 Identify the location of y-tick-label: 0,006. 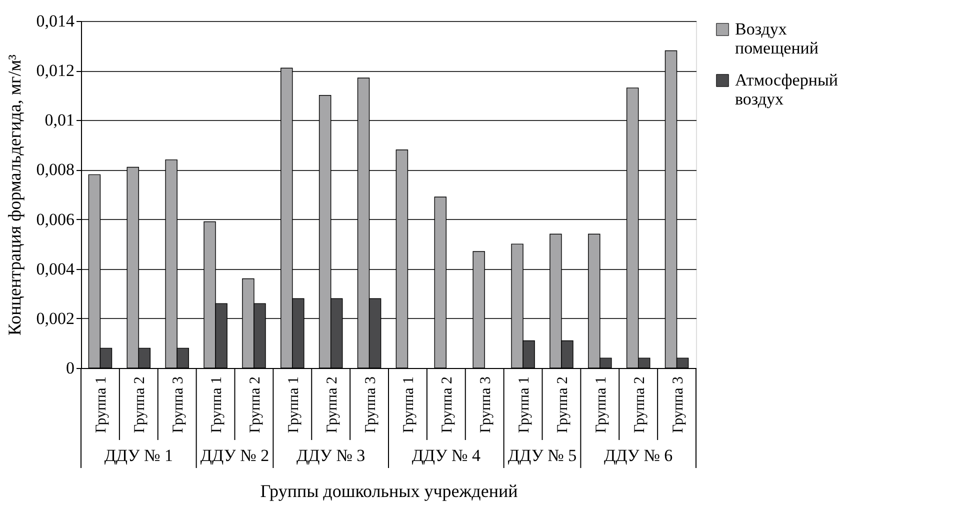
(55, 219).